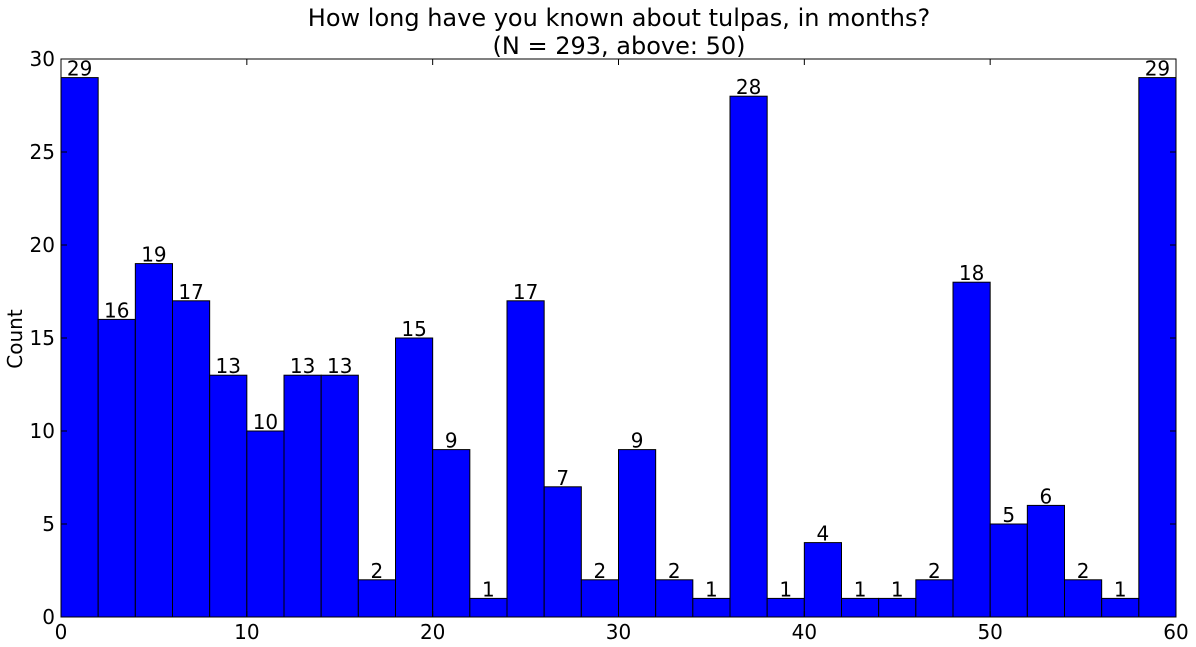 The height and width of the screenshot is (647, 1196). What do you see at coordinates (116, 310) in the screenshot?
I see `bar-value-label: 16` at bounding box center [116, 310].